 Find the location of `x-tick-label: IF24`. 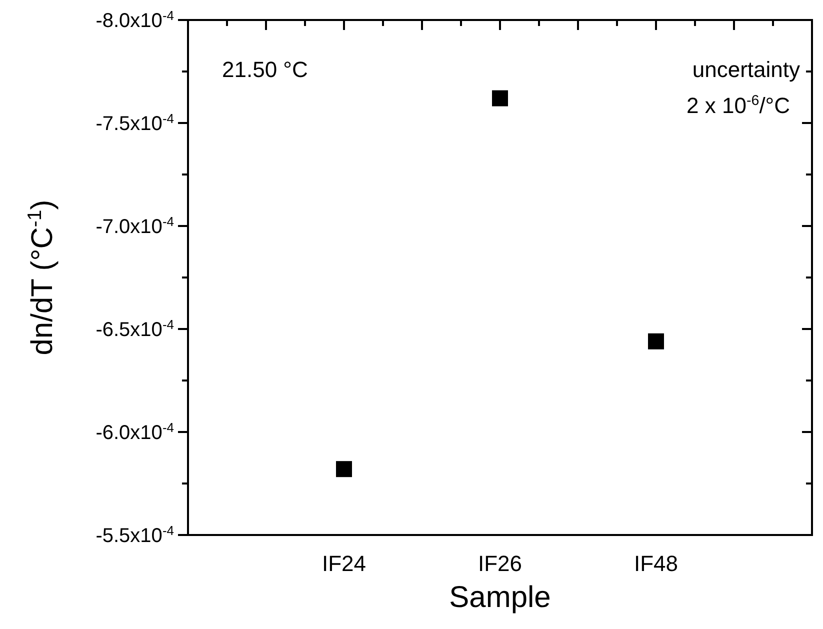

x-tick-label: IF24 is located at coordinates (344, 563).